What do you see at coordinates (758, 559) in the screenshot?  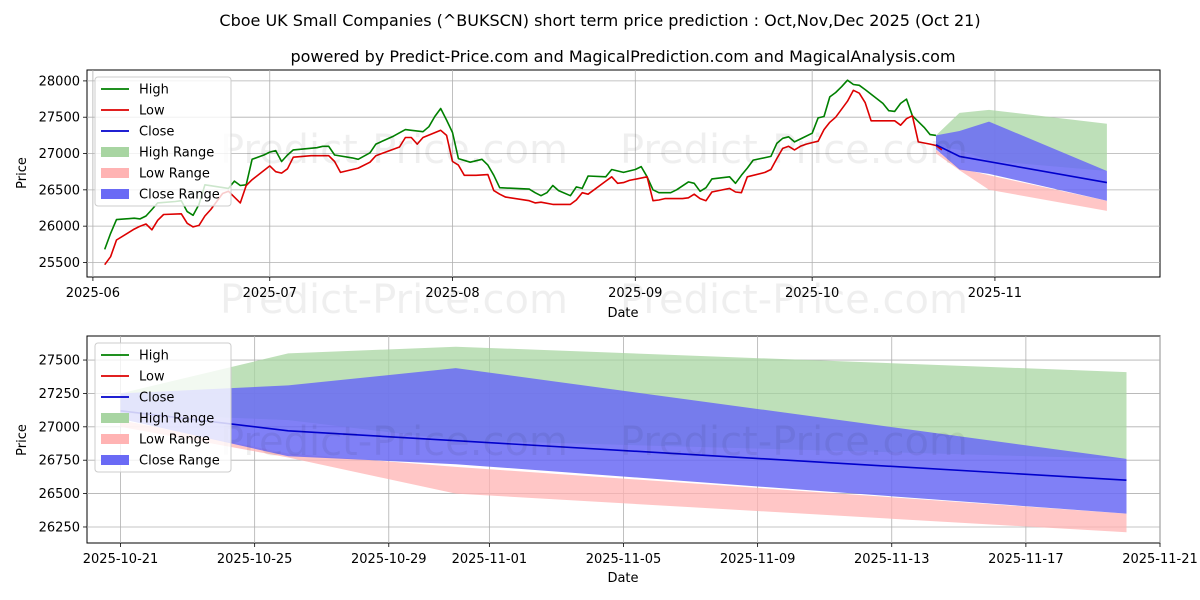 I see `x-tick-label: 2025-11-09` at bounding box center [758, 559].